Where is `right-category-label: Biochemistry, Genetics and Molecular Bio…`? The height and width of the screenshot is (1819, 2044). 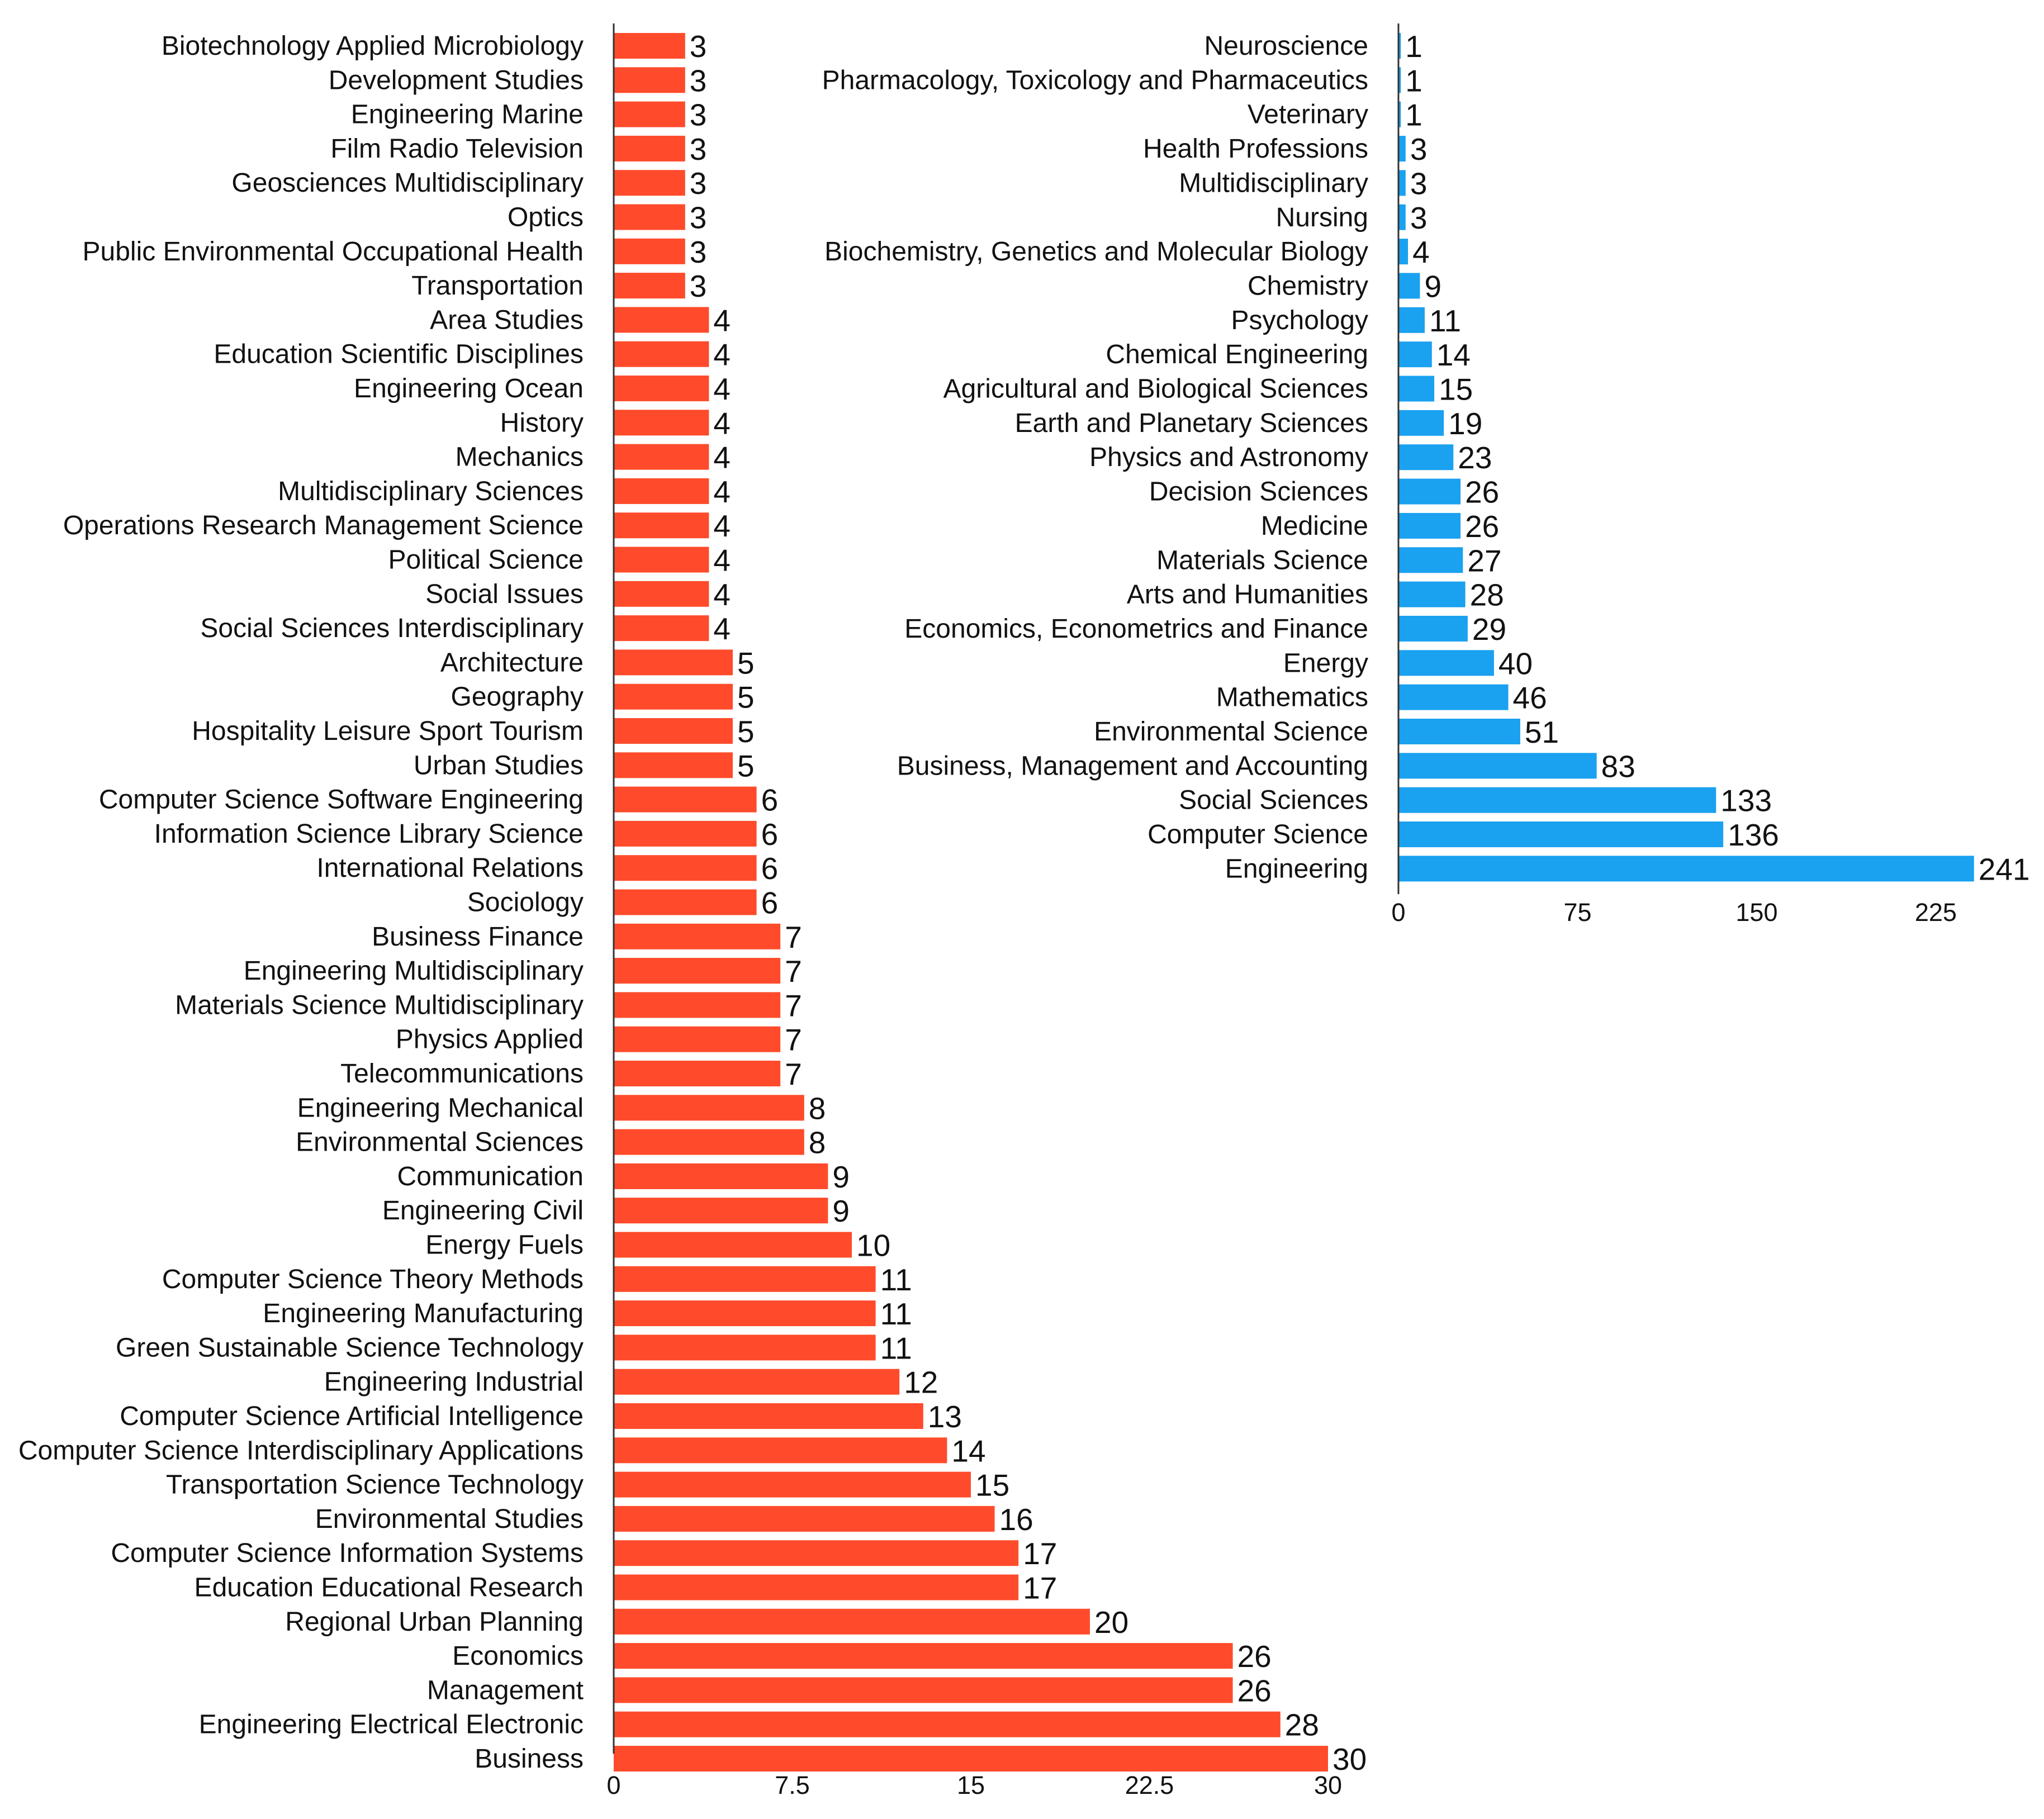 right-category-label: Biochemistry, Genetics and Molecular Bio… is located at coordinates (1096, 252).